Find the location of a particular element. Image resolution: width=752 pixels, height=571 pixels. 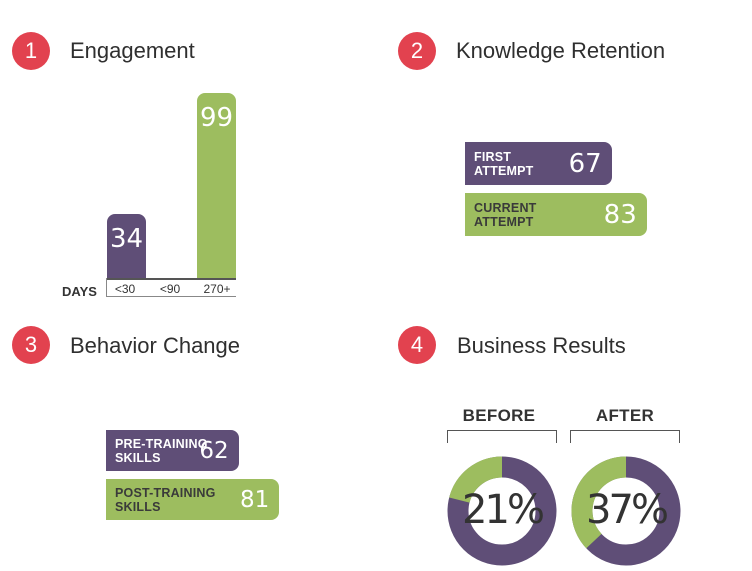

engagement-tick-lt90: <90 is located at coordinates (170, 289).